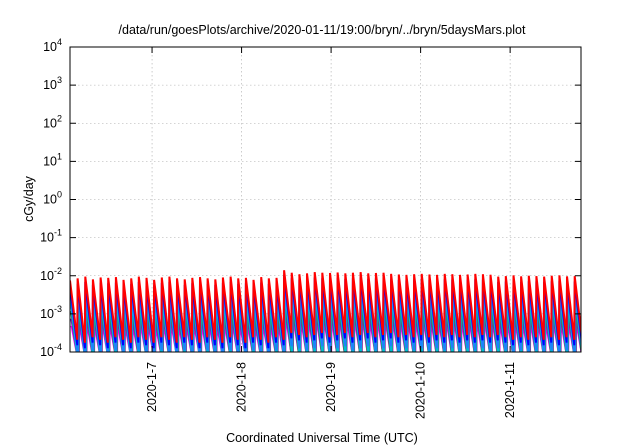  Describe the element at coordinates (52, 159) in the screenshot. I see `y-tick-label: 10¹` at that location.